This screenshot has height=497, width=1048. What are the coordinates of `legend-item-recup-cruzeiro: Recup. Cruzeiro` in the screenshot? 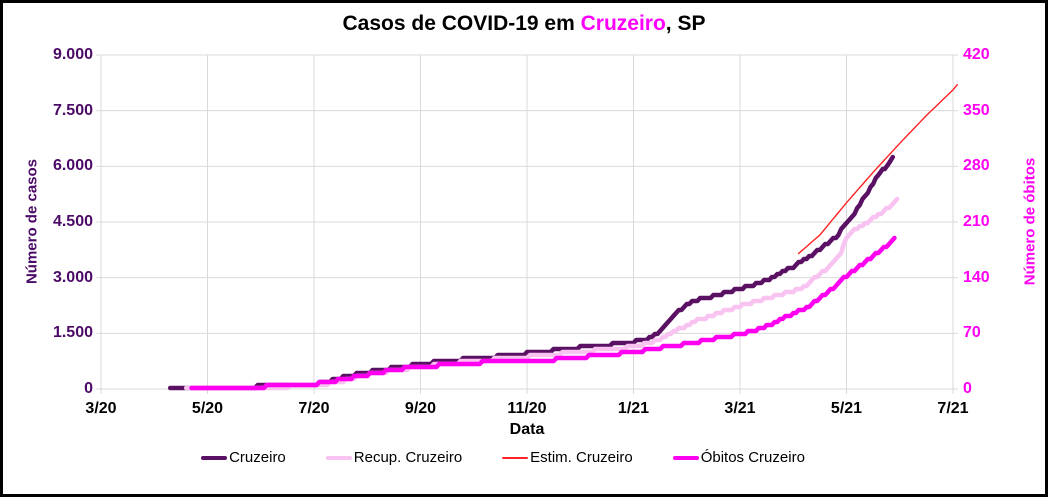 It's located at (394, 457).